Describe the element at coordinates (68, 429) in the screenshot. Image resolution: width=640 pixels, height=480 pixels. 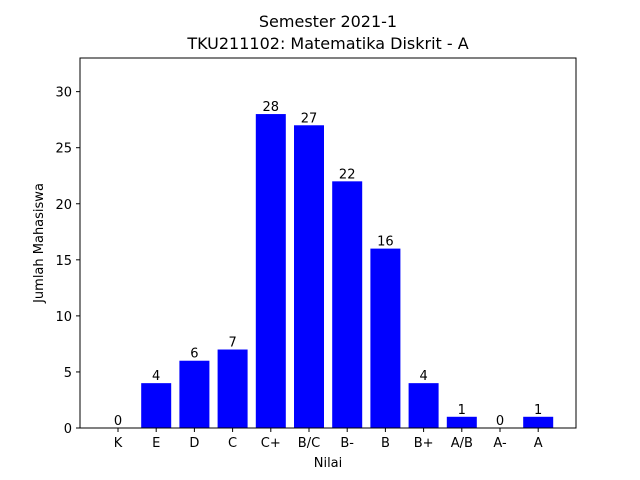
I see `y-tick-label-0: 0` at that location.